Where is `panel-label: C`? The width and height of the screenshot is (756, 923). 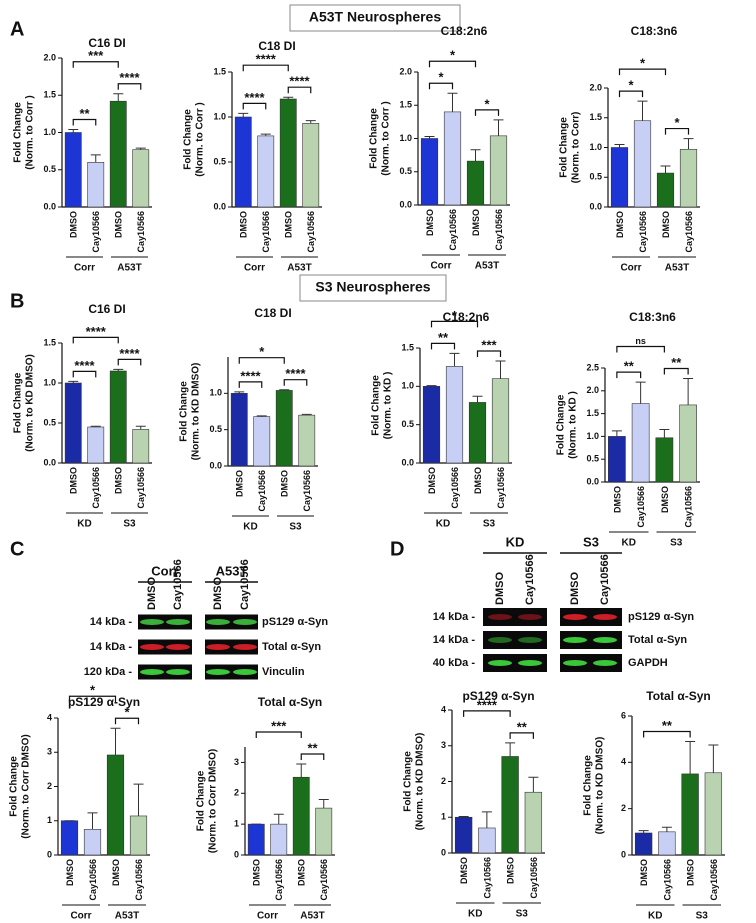 panel-label: C is located at coordinates (17, 549).